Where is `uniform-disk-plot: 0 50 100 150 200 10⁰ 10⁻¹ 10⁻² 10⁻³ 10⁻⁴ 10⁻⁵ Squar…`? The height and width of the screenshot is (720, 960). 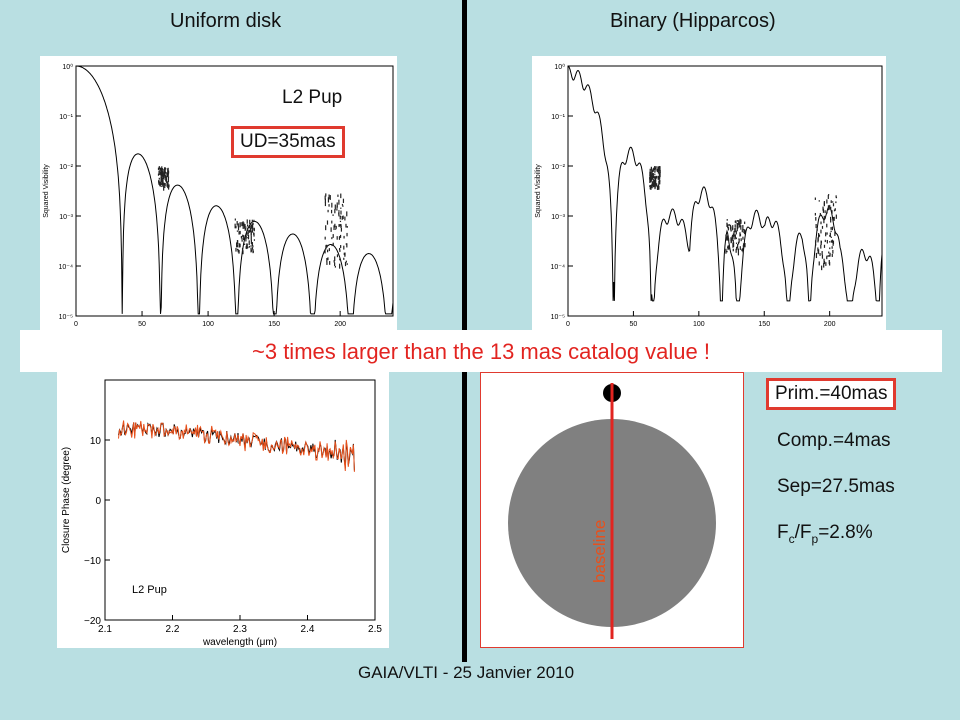
uniform-disk-plot: 0 50 100 150 200 10⁰ 10⁻¹ 10⁻² 10⁻³ 10⁻⁴ 10⁻⁵ Squar… is located at coordinates (218, 194).